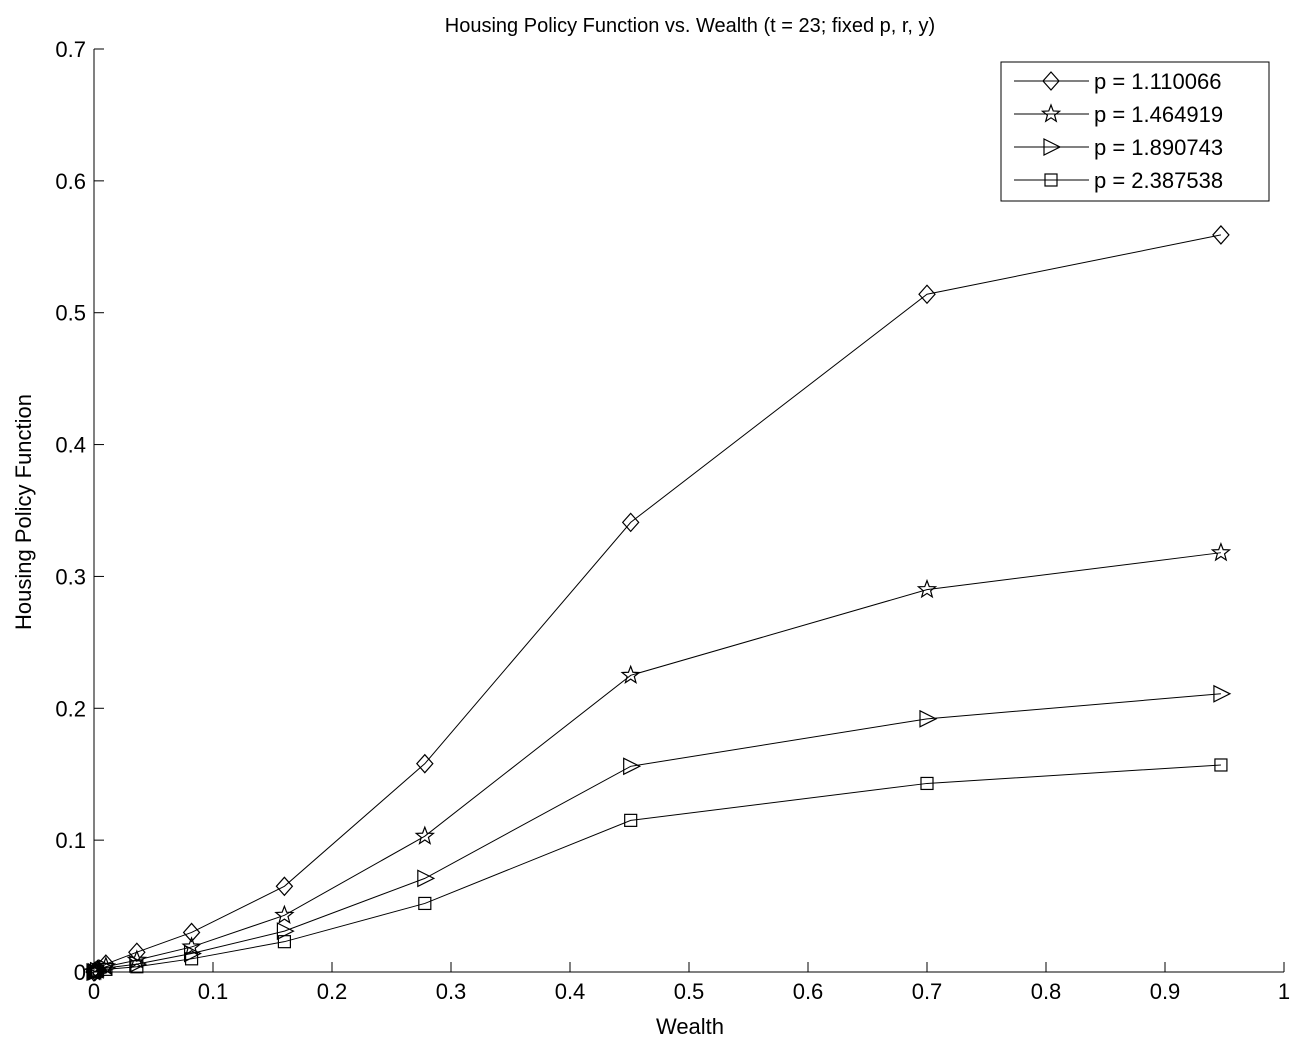  I want to click on x-tick-label: 0.6, so click(808, 991).